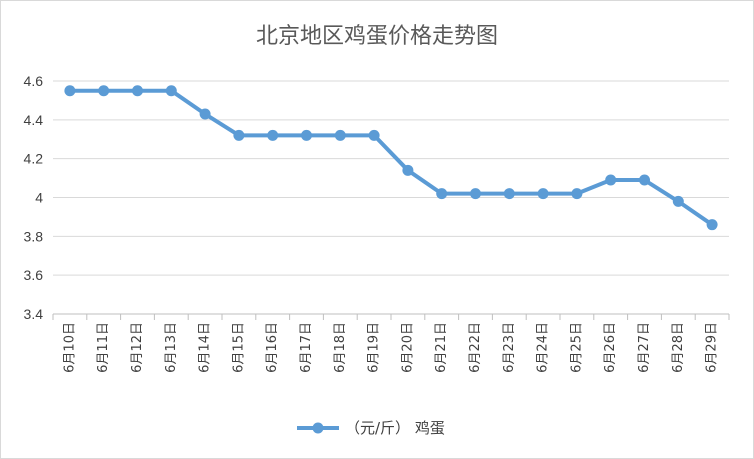 The width and height of the screenshot is (754, 459). Describe the element at coordinates (576, 347) in the screenshot. I see `x-tick-label: 6月25日` at that location.